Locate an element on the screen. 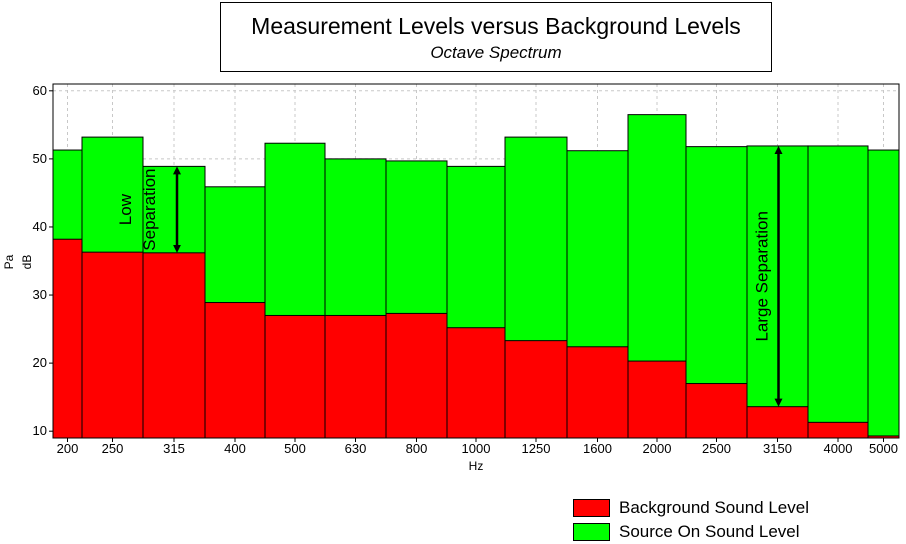  x-tick-label: 4000 is located at coordinates (838, 448).